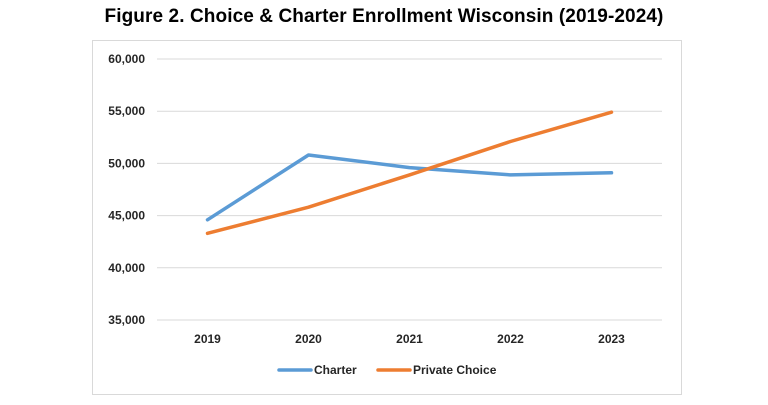 This screenshot has width=768, height=405. I want to click on x-tick-label: 2021, so click(409, 339).